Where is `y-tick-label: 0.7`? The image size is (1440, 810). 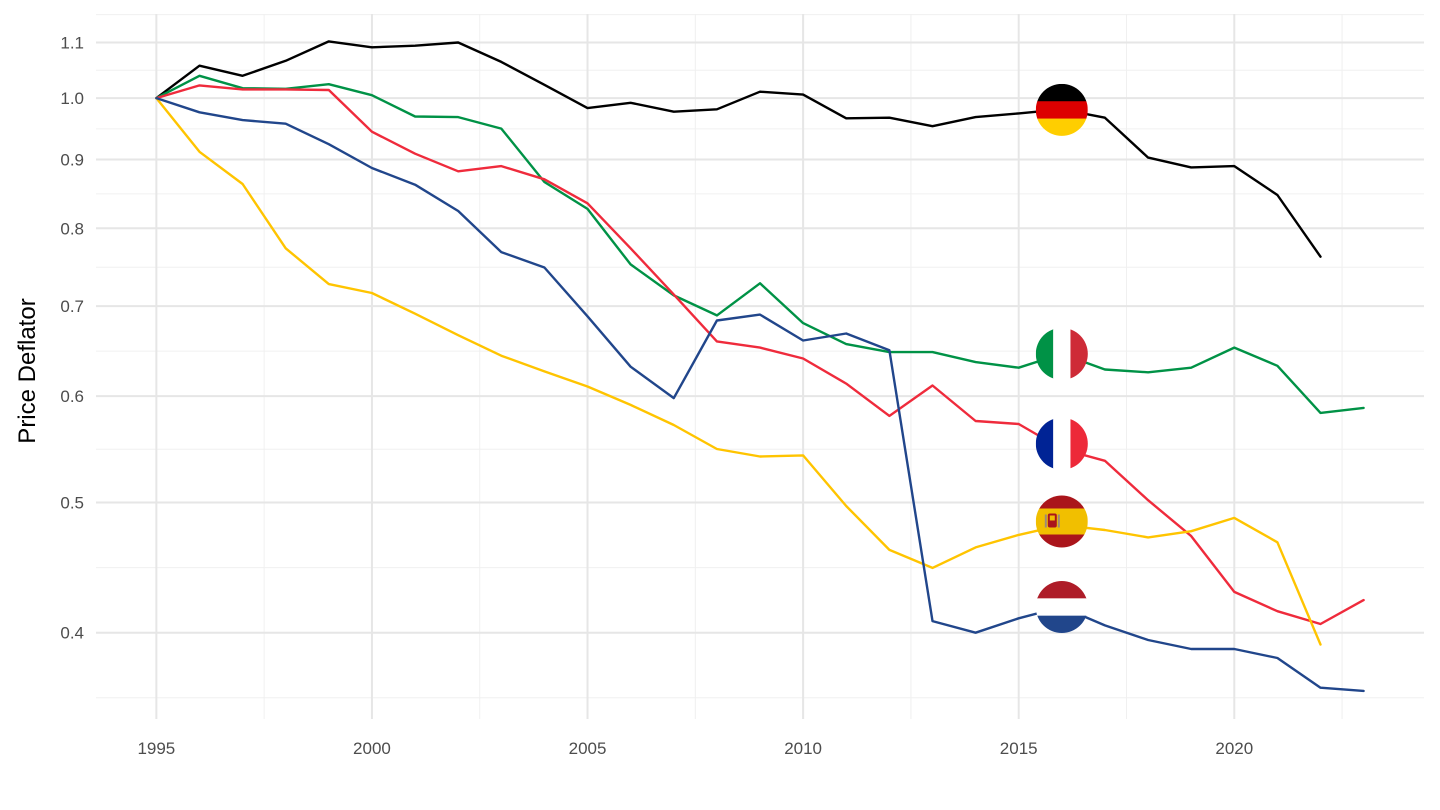 y-tick-label: 0.7 is located at coordinates (72, 306).